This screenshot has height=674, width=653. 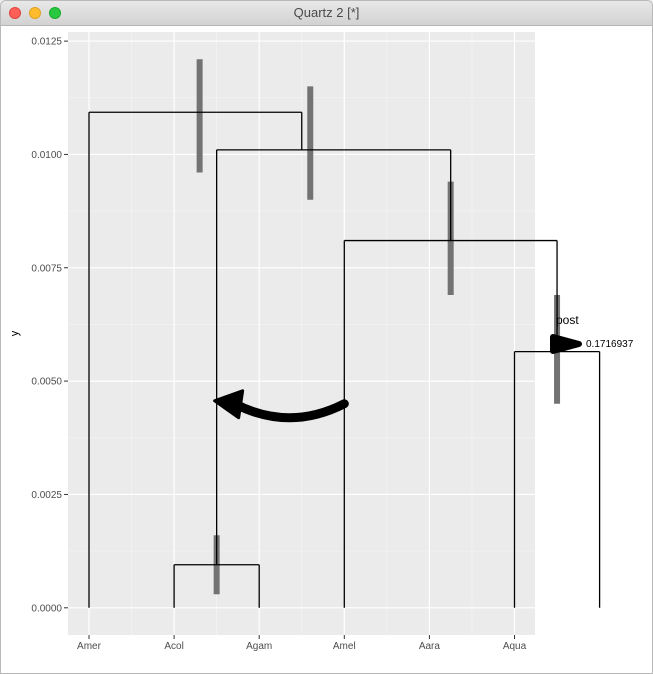 I want to click on title-bar: Quartz 2 [*], so click(x=326, y=13).